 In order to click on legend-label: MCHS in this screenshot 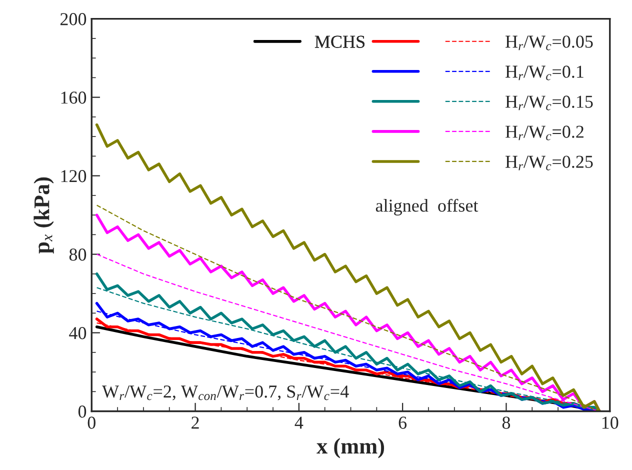, I will do `click(339, 42)`.